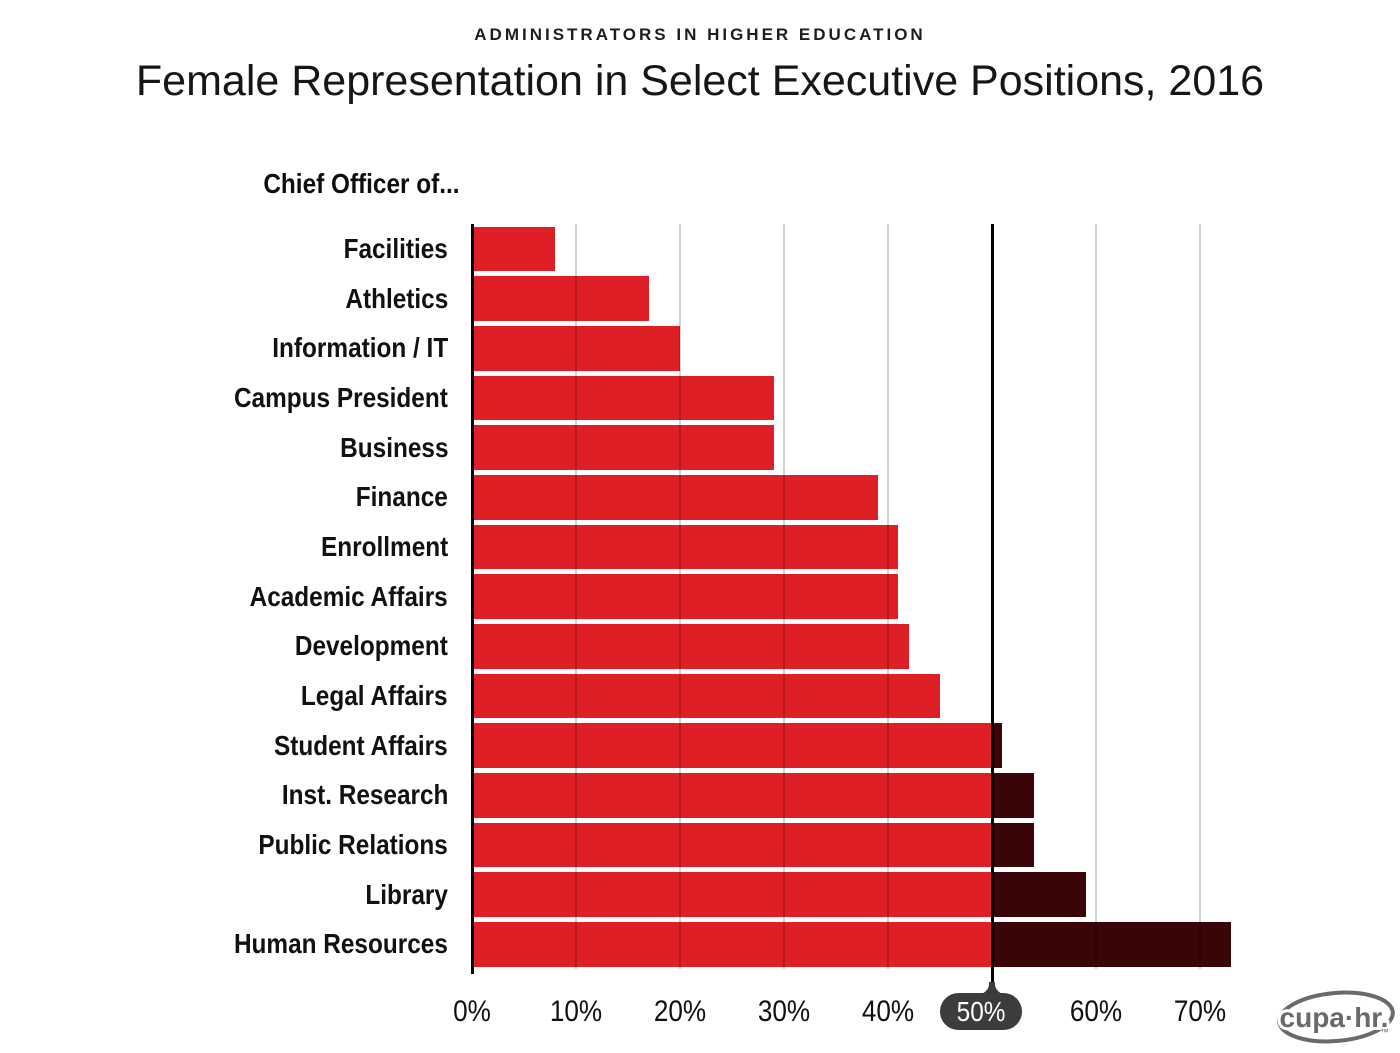 The image size is (1400, 1053). What do you see at coordinates (371, 646) in the screenshot?
I see `category-label-text: Development` at bounding box center [371, 646].